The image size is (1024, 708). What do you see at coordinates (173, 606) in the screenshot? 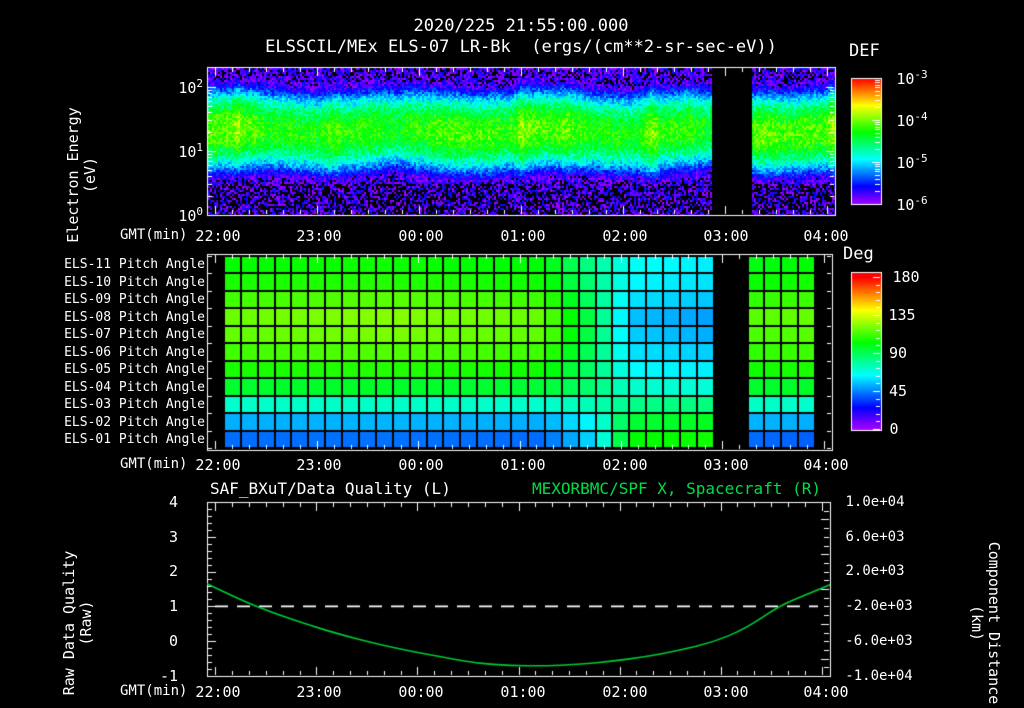
I see `bottom-ytick-1: 1` at bounding box center [173, 606].